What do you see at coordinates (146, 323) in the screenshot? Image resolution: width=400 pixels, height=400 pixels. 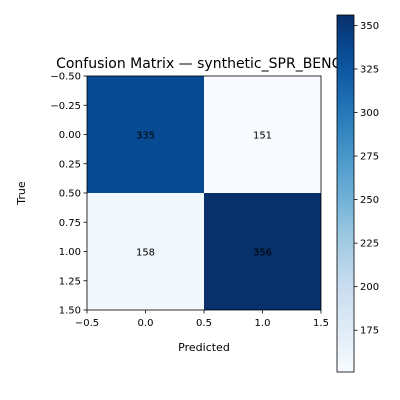 I see `x-tick-label: 0.0` at bounding box center [146, 323].